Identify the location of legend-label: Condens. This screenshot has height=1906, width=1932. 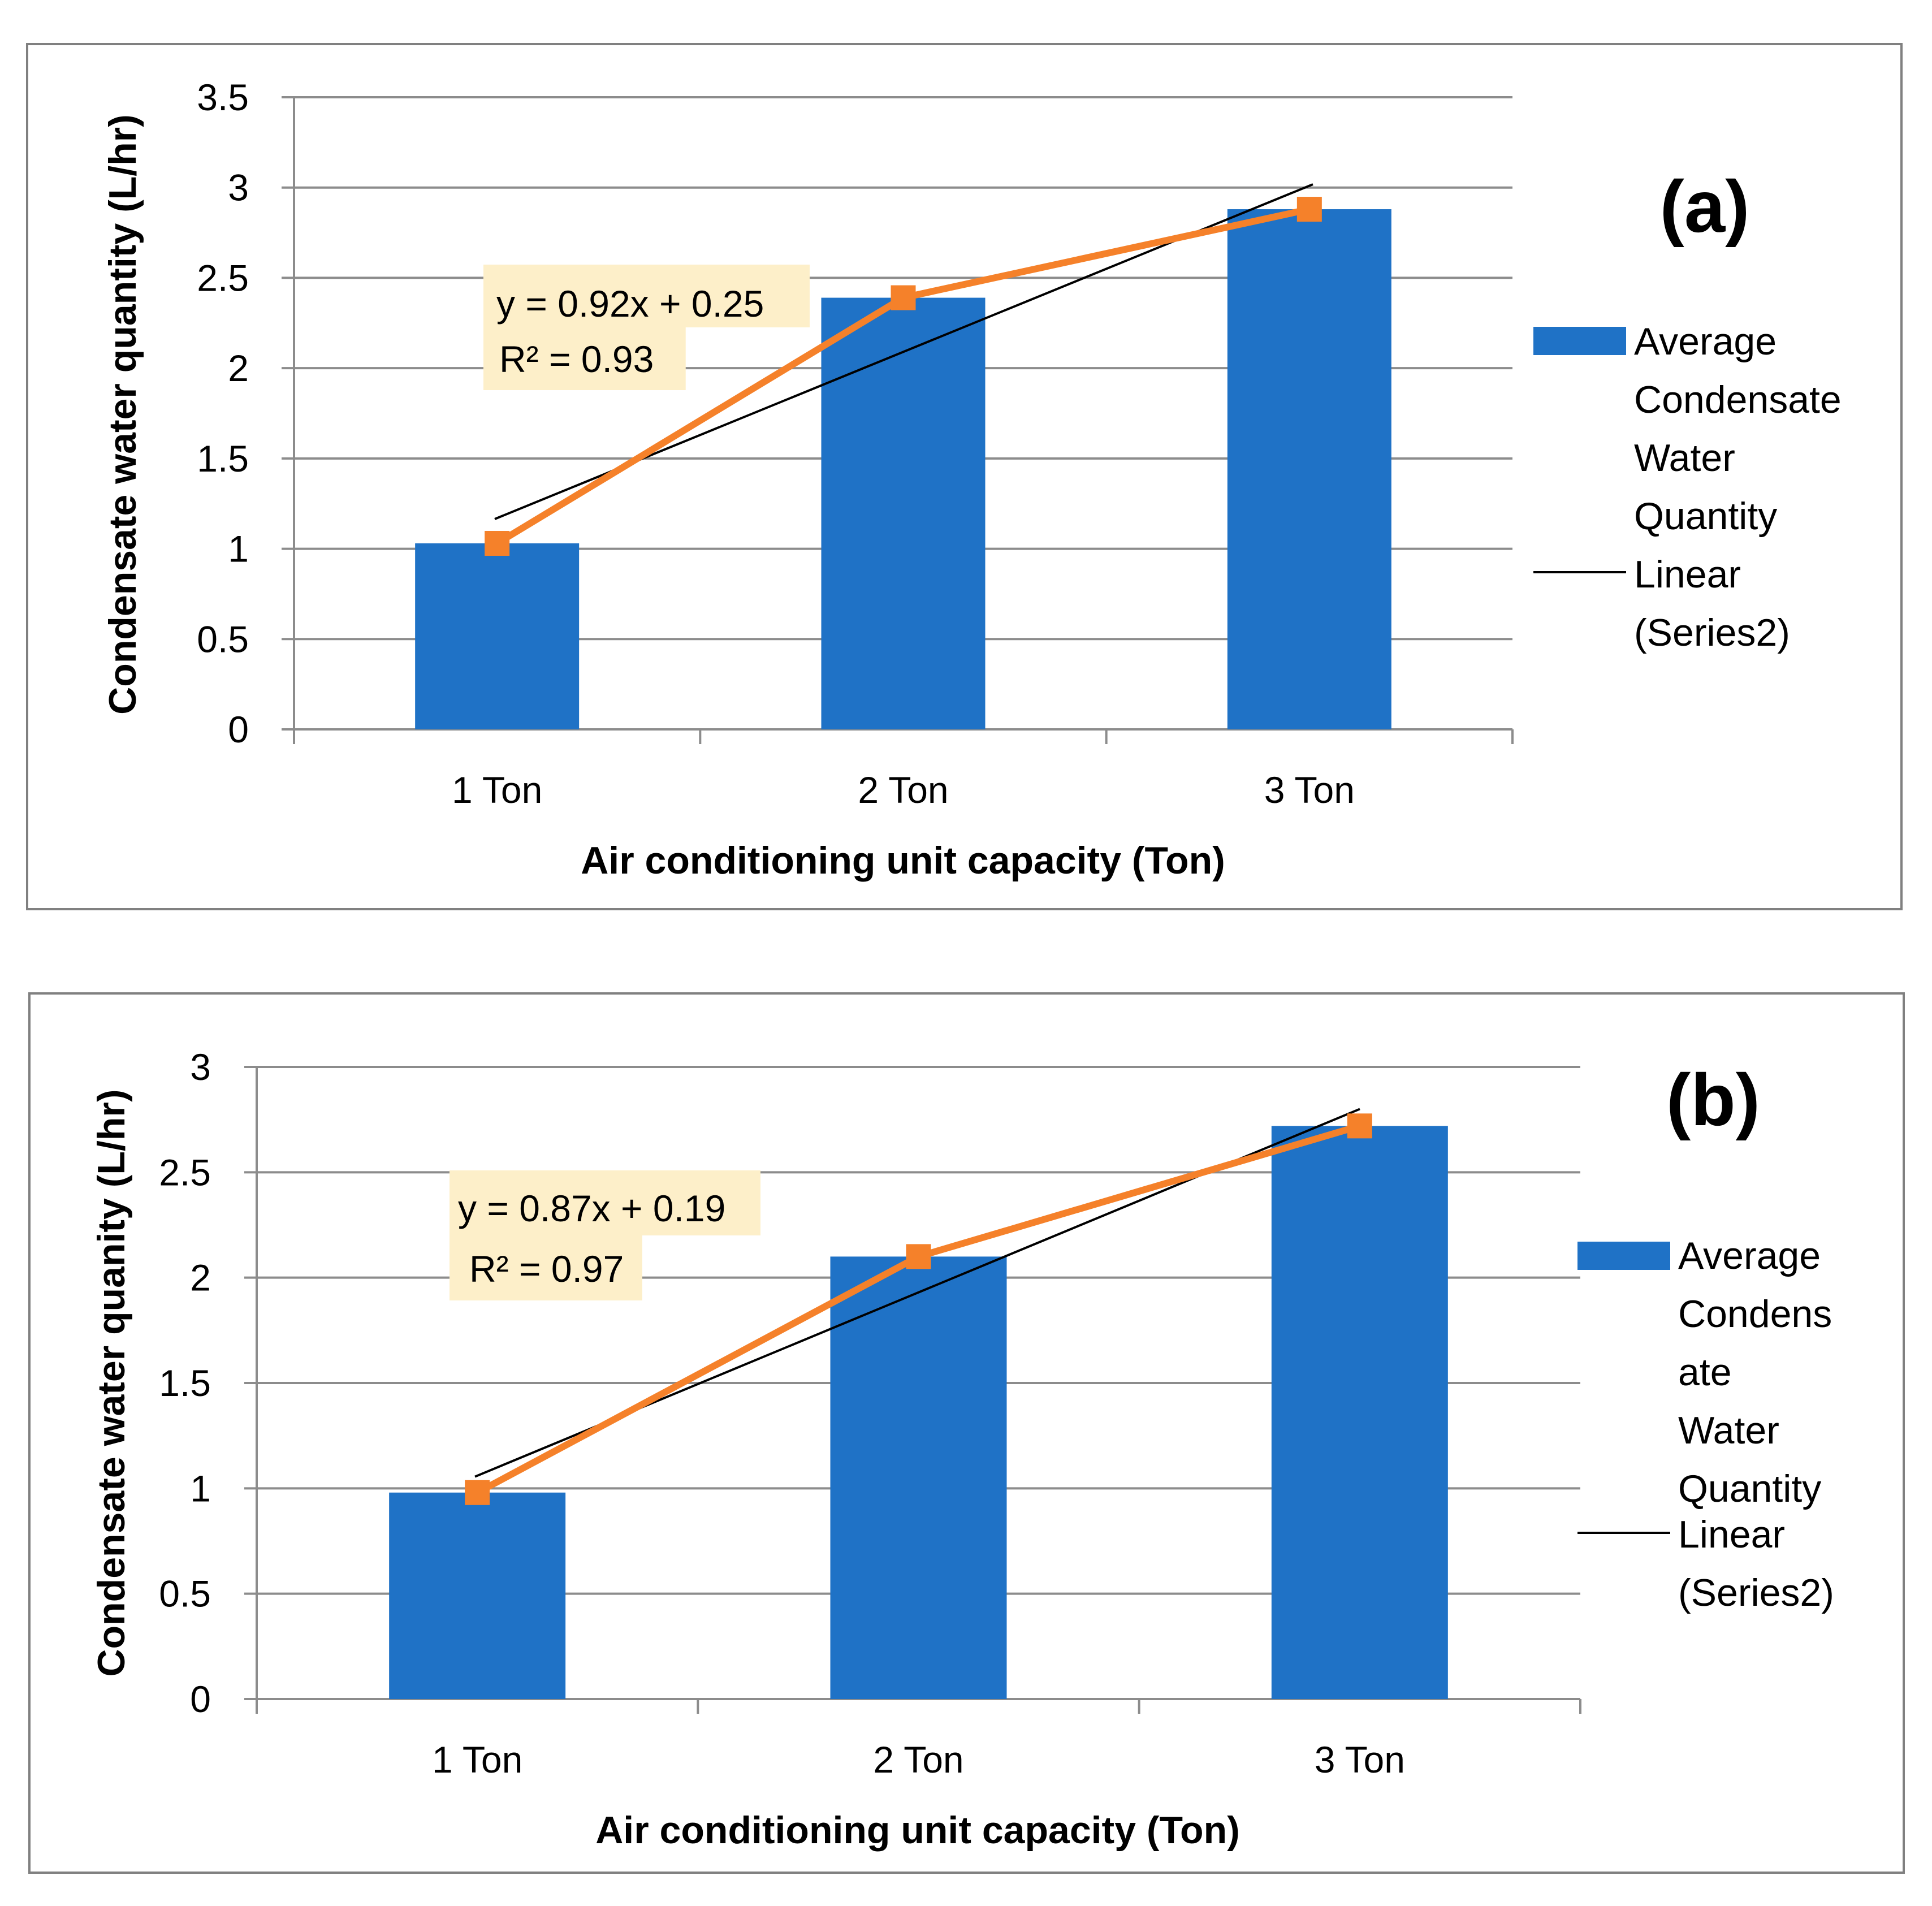
(1755, 1314).